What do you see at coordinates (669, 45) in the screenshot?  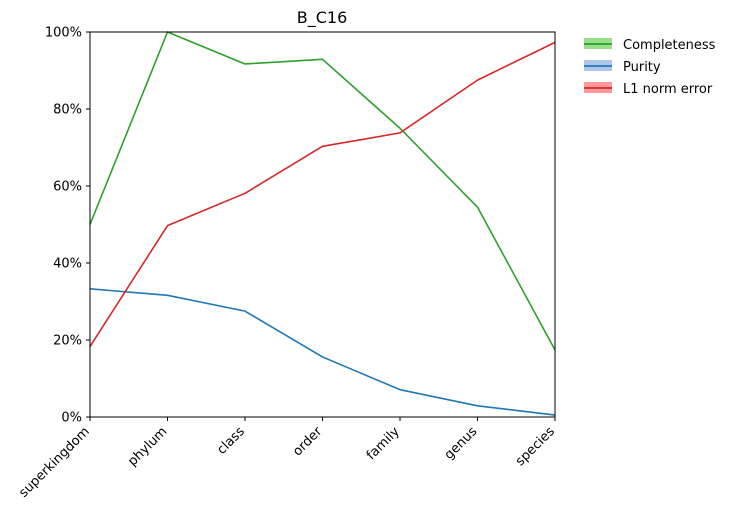 I see `legend-label-completeness: Completeness` at bounding box center [669, 45].